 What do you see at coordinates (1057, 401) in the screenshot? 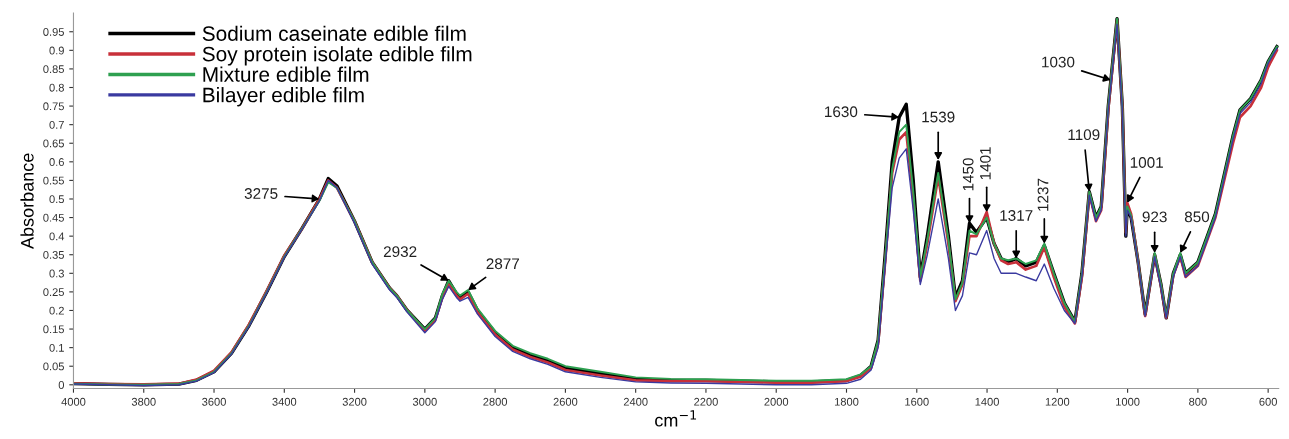
I see `x-tick-label: 1200` at bounding box center [1057, 401].